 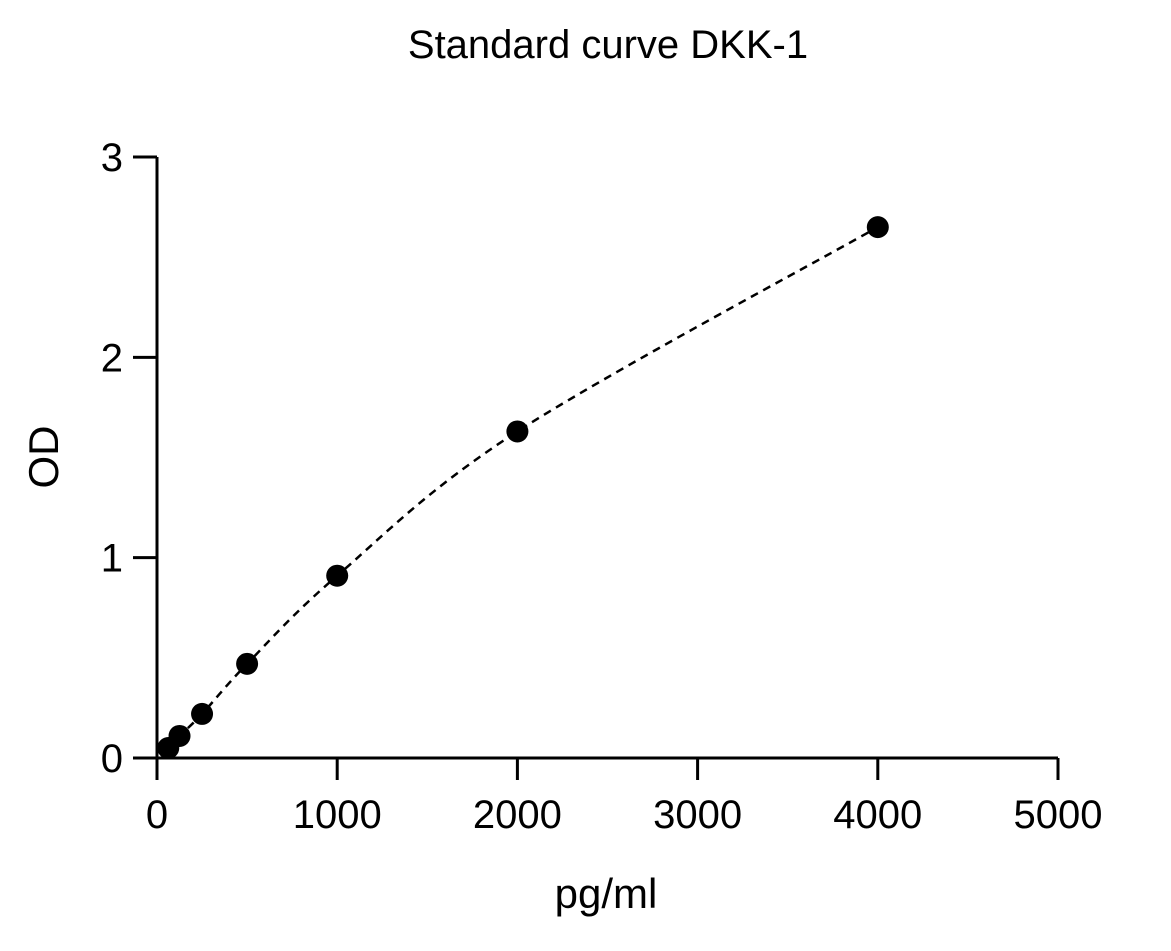 What do you see at coordinates (112, 158) in the screenshot?
I see `y-tick-label: 3` at bounding box center [112, 158].